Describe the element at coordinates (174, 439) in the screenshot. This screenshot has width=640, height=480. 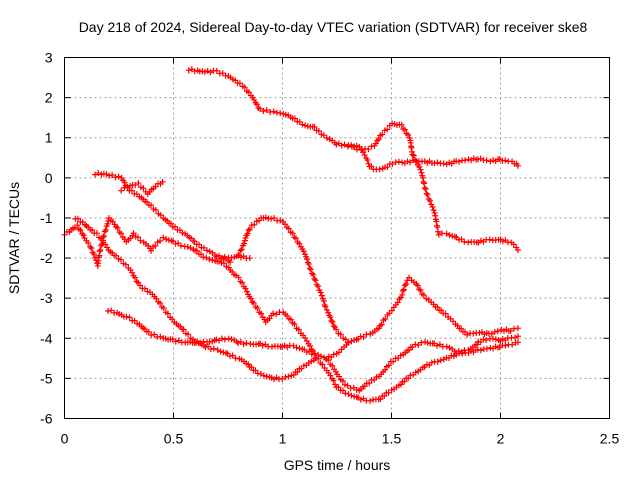
I see `x-tick-label: 0.5` at that location.